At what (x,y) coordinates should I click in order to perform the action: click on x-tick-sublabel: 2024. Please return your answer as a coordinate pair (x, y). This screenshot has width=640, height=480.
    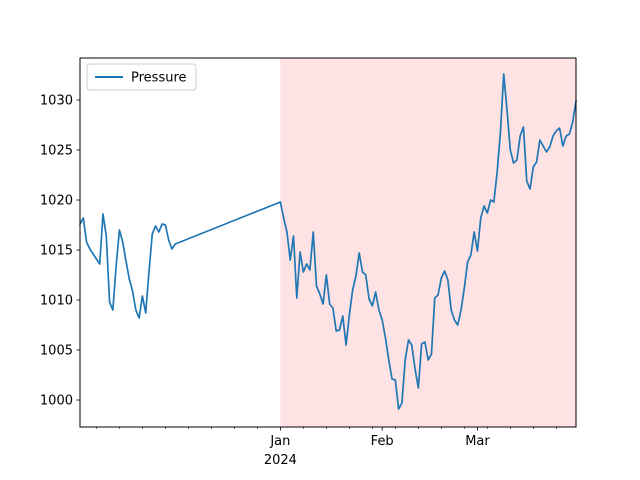
    Looking at the image, I should click on (280, 460).